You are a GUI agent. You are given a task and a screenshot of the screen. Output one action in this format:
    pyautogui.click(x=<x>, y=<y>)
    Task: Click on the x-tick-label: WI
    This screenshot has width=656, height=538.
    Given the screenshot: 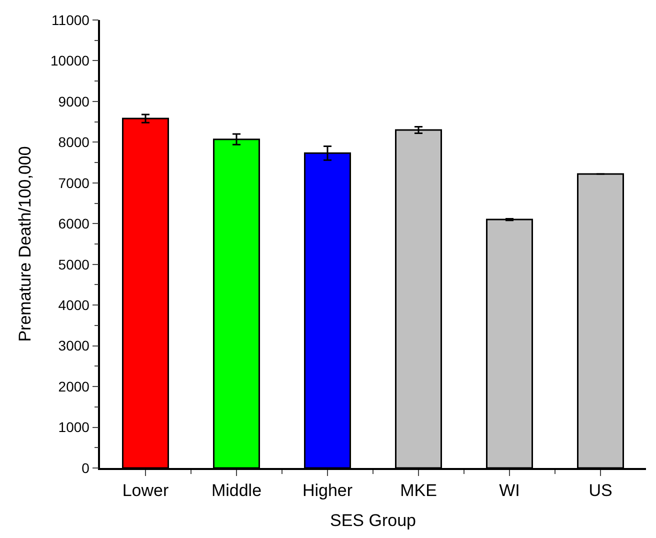 What is the action you would take?
    pyautogui.click(x=509, y=490)
    